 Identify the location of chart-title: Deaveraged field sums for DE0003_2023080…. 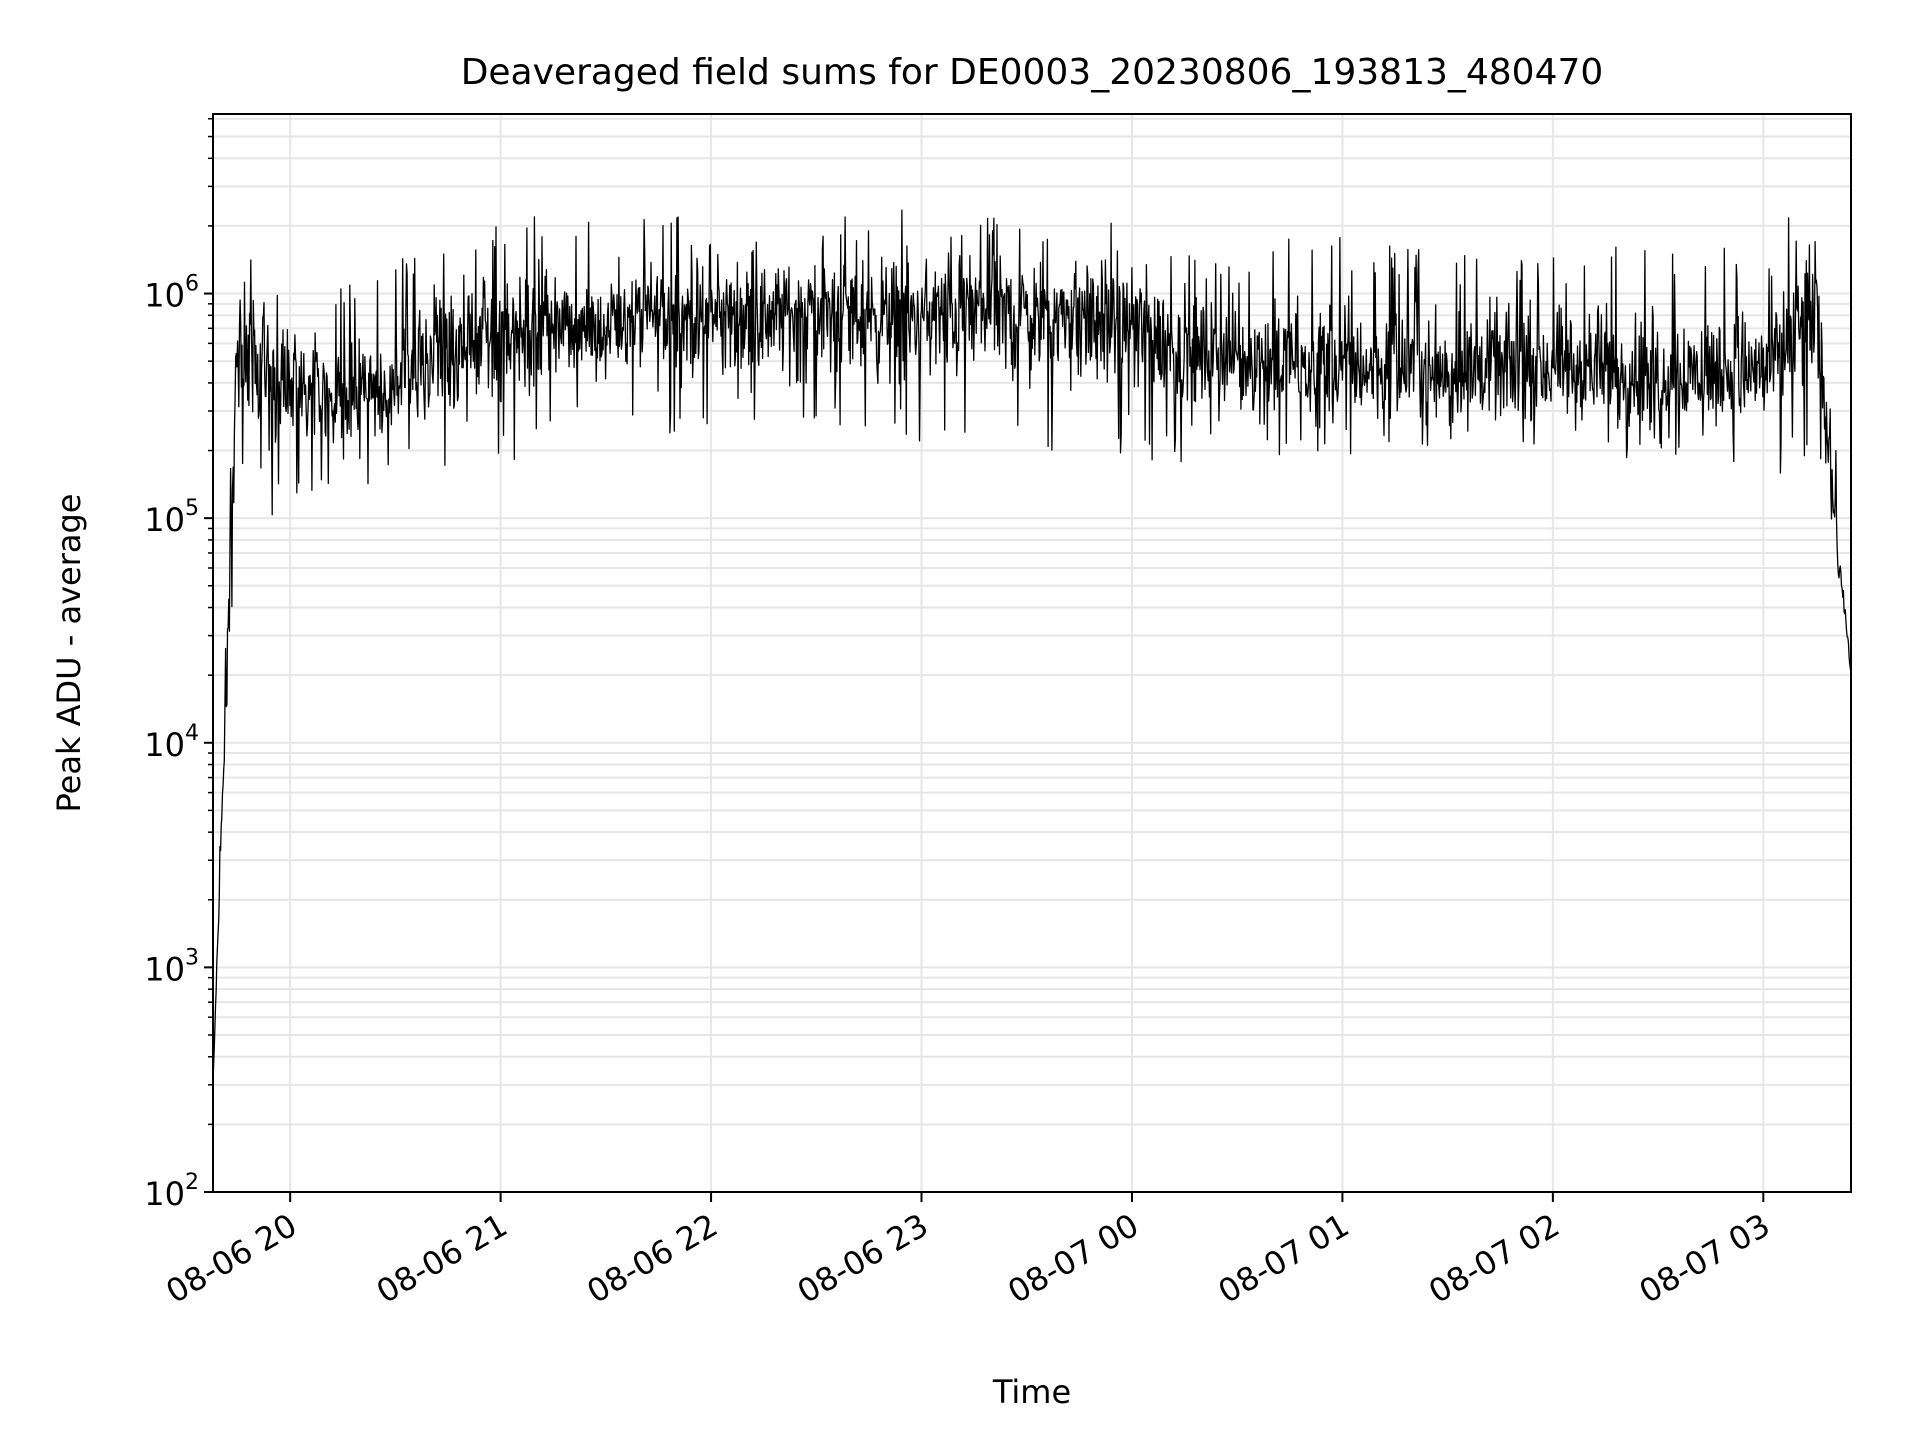
(1032, 72).